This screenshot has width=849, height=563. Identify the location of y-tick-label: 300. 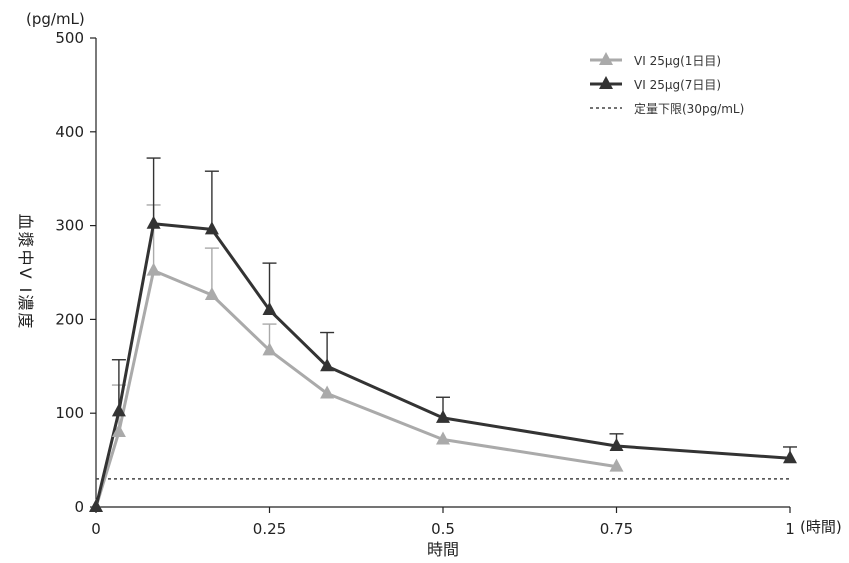
(69, 226).